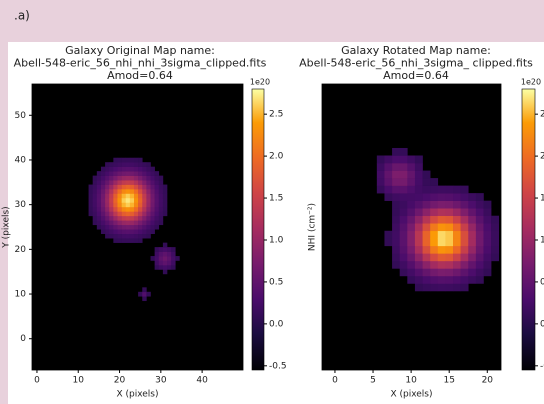 The height and width of the screenshot is (404, 544). I want to click on colorbar-tick-label: 0.0, so click(276, 324).